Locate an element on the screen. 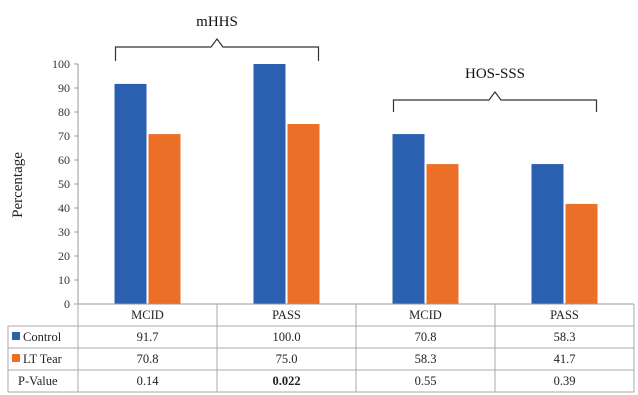  table-cell: 41.7 is located at coordinates (565, 359).